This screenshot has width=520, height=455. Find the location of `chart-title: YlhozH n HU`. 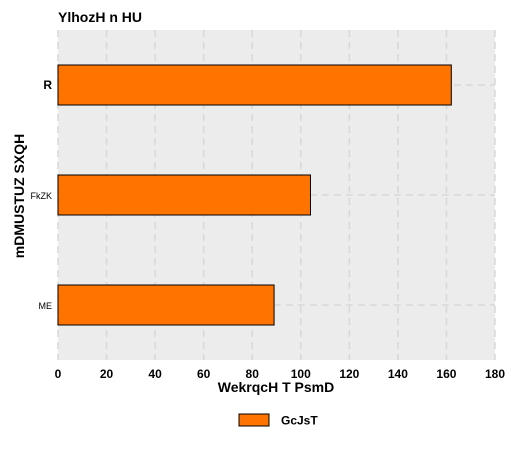

chart-title: YlhozH n HU is located at coordinates (100, 17).